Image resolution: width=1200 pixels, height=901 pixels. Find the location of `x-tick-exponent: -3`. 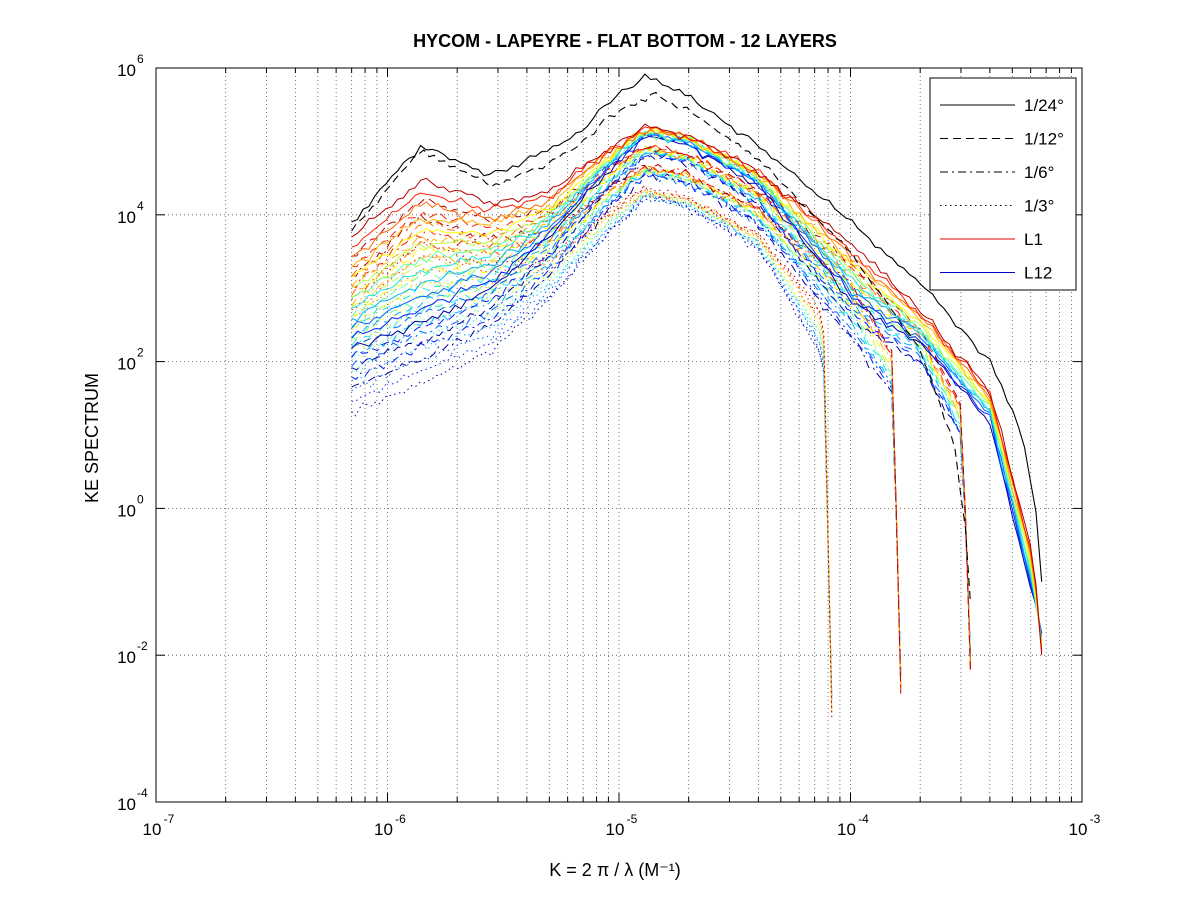

x-tick-exponent: -3 is located at coordinates (1095, 819).